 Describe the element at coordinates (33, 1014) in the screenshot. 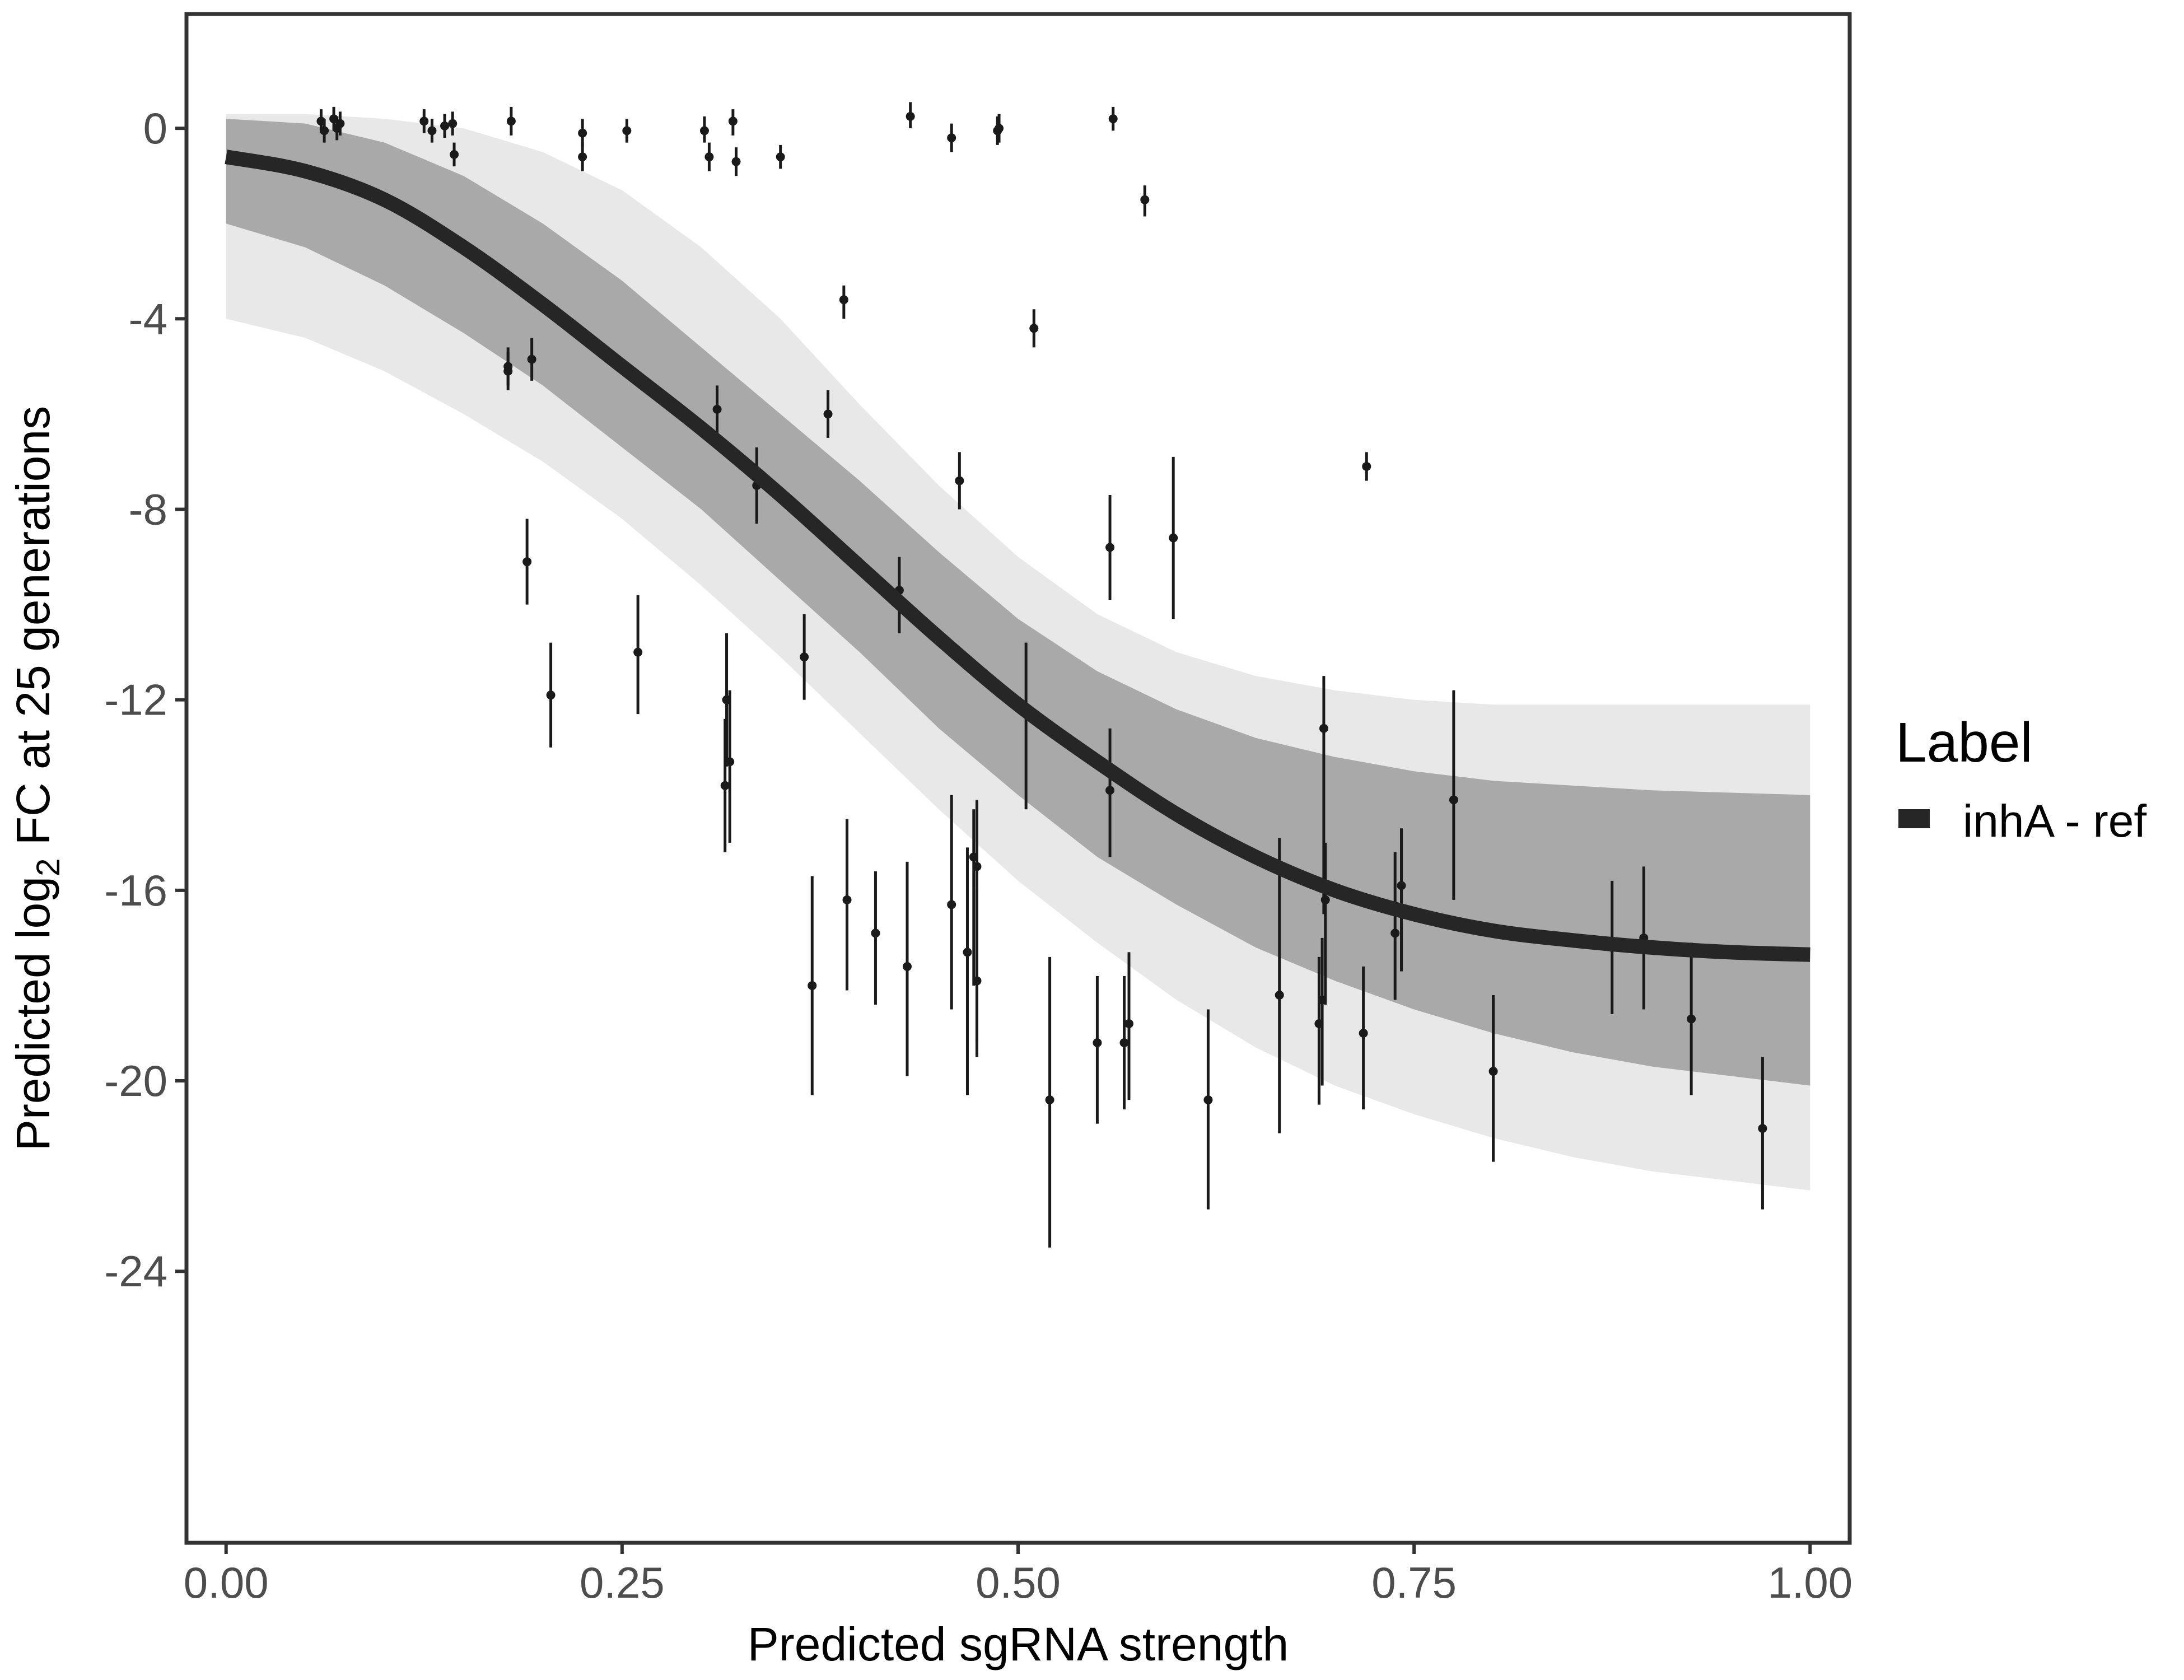

I see `y-axis-title-prefix: Predicted log` at that location.